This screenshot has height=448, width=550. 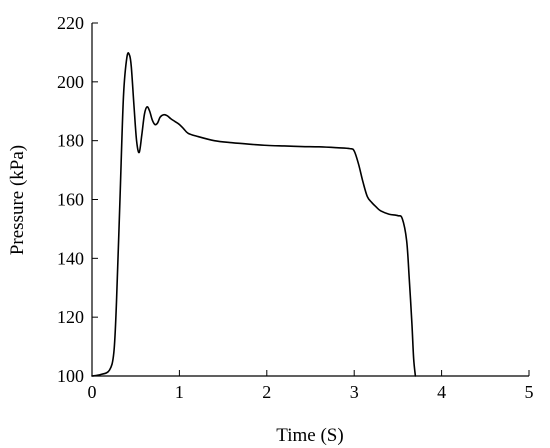 I want to click on y-tick-label: 100, so click(x=70, y=376).